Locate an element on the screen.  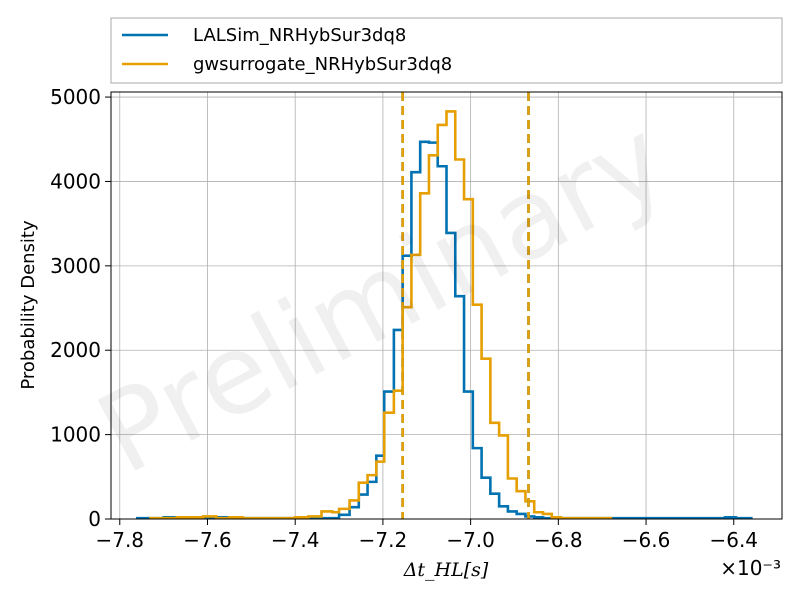
x-axis: −7.8 −7.6 −7.4 −7.2 −7.0 −6.8 −6.6 −6.4 is located at coordinates (426, 535).